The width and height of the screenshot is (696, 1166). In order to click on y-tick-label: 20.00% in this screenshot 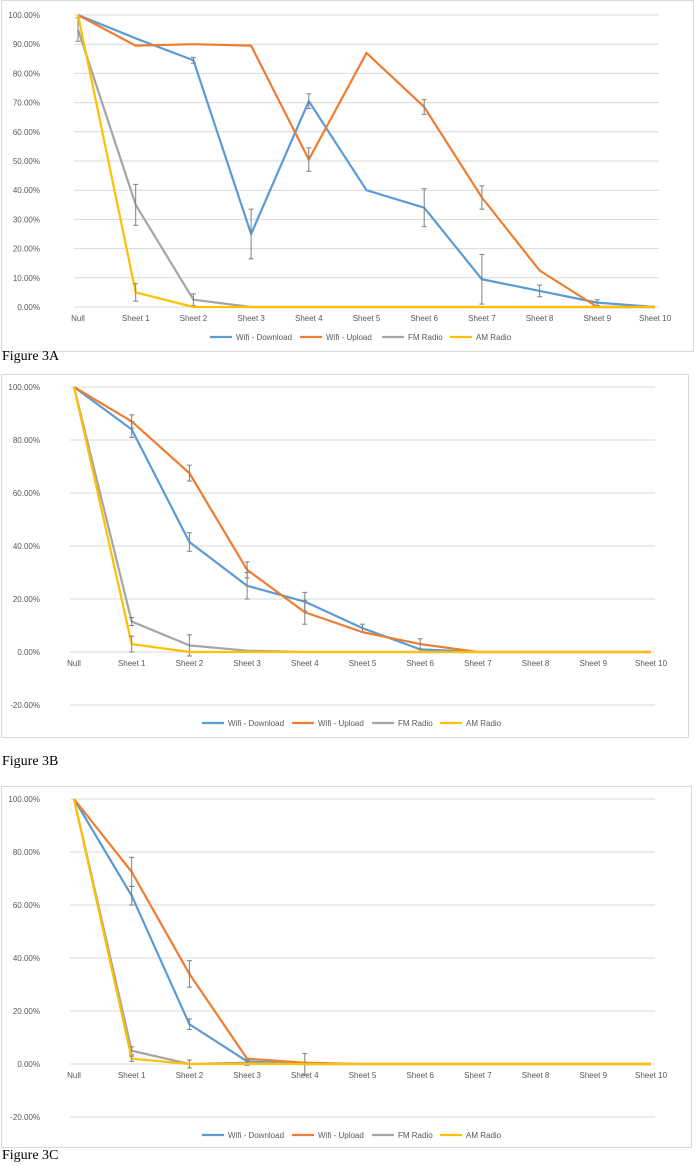, I will do `click(26, 1011)`.